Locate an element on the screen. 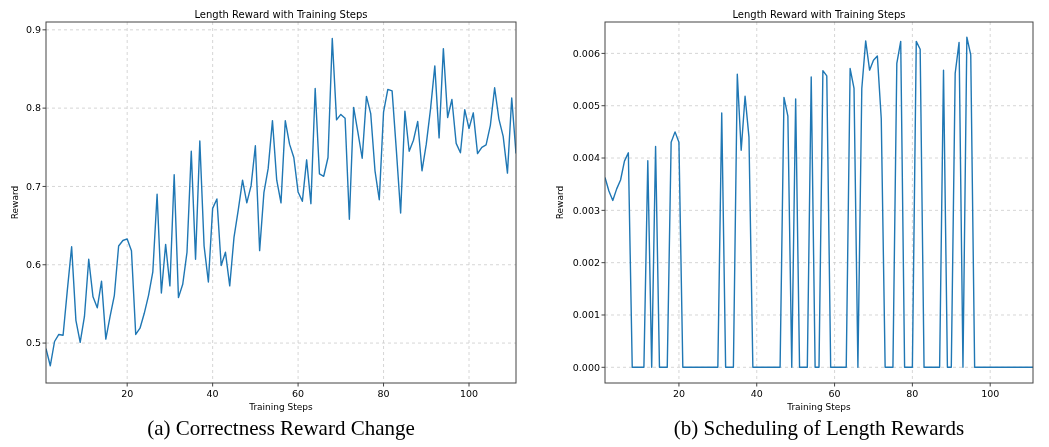 Image resolution: width=1049 pixels, height=447 pixels. y-tick-label: 0.001 is located at coordinates (586, 315).